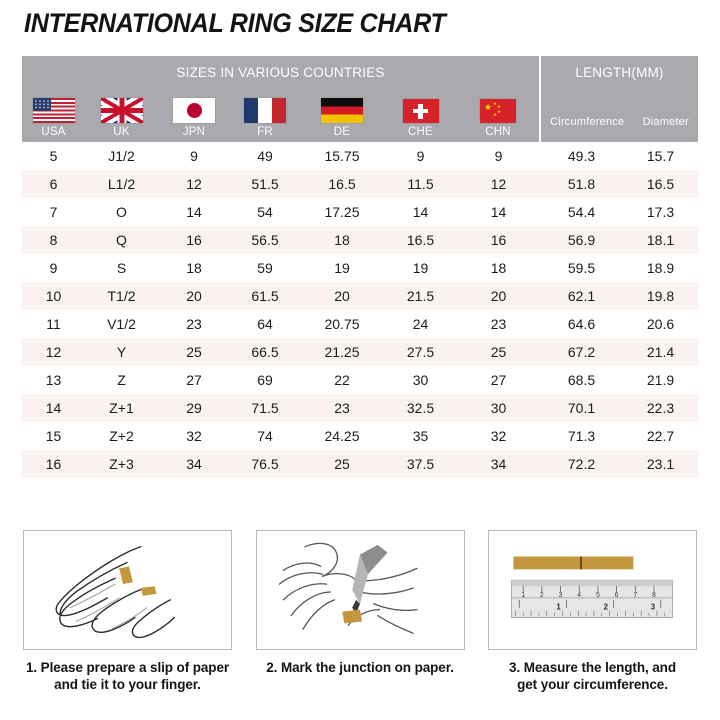  What do you see at coordinates (348, 588) in the screenshot?
I see `hand-marking-paper-with-pen-illustration` at bounding box center [348, 588].